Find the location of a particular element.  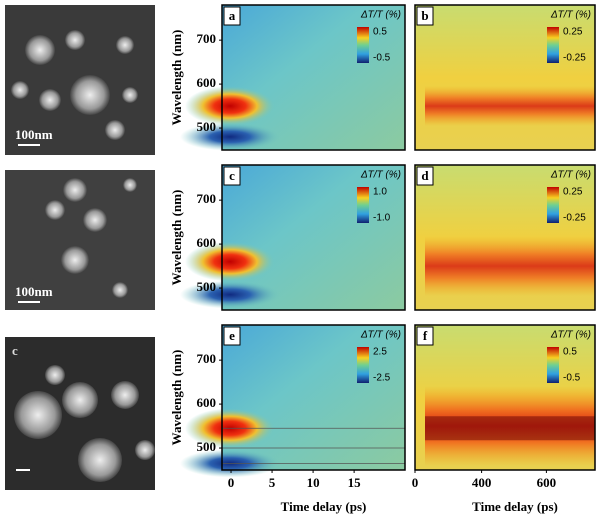

micrograph-1: 100nm is located at coordinates (80, 80).